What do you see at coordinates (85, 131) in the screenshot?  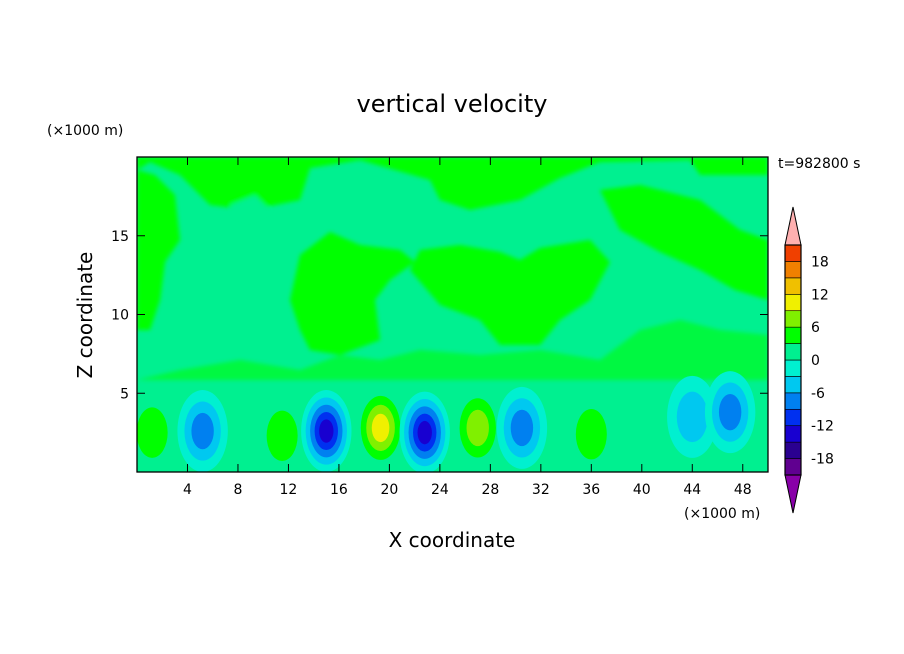 I see `y-units-label: (×1000 m)` at bounding box center [85, 131].